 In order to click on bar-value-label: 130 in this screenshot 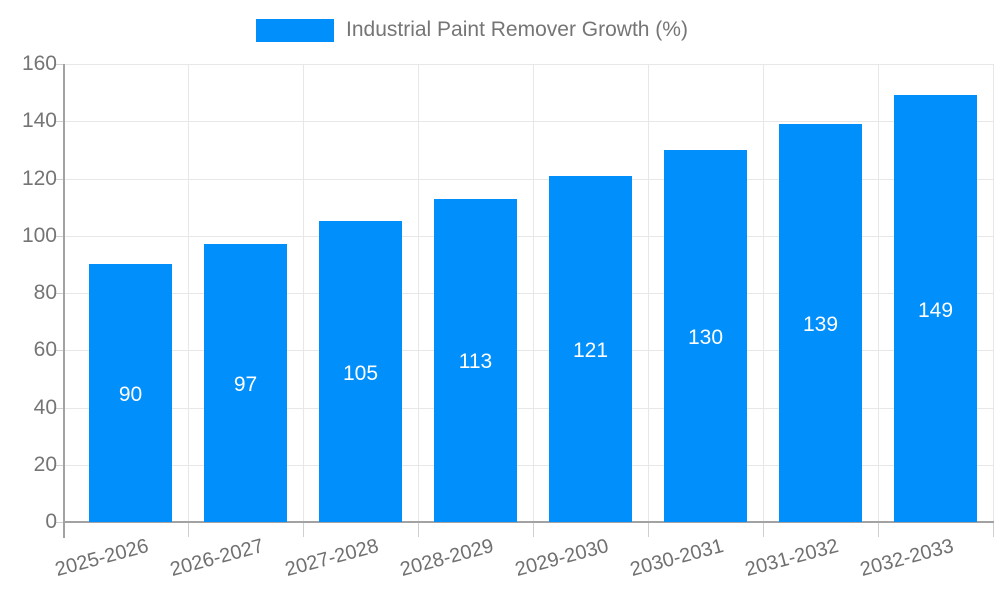, I will do `click(705, 337)`.